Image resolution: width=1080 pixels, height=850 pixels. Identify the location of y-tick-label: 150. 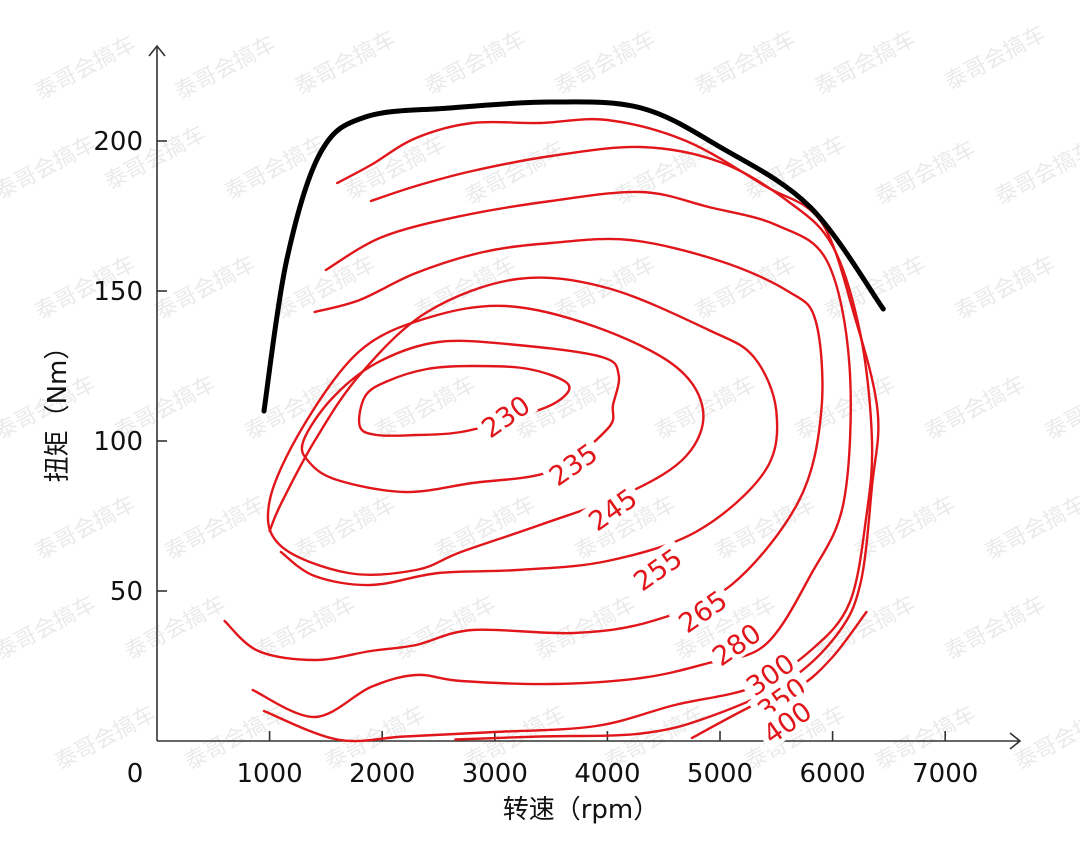
(118, 292).